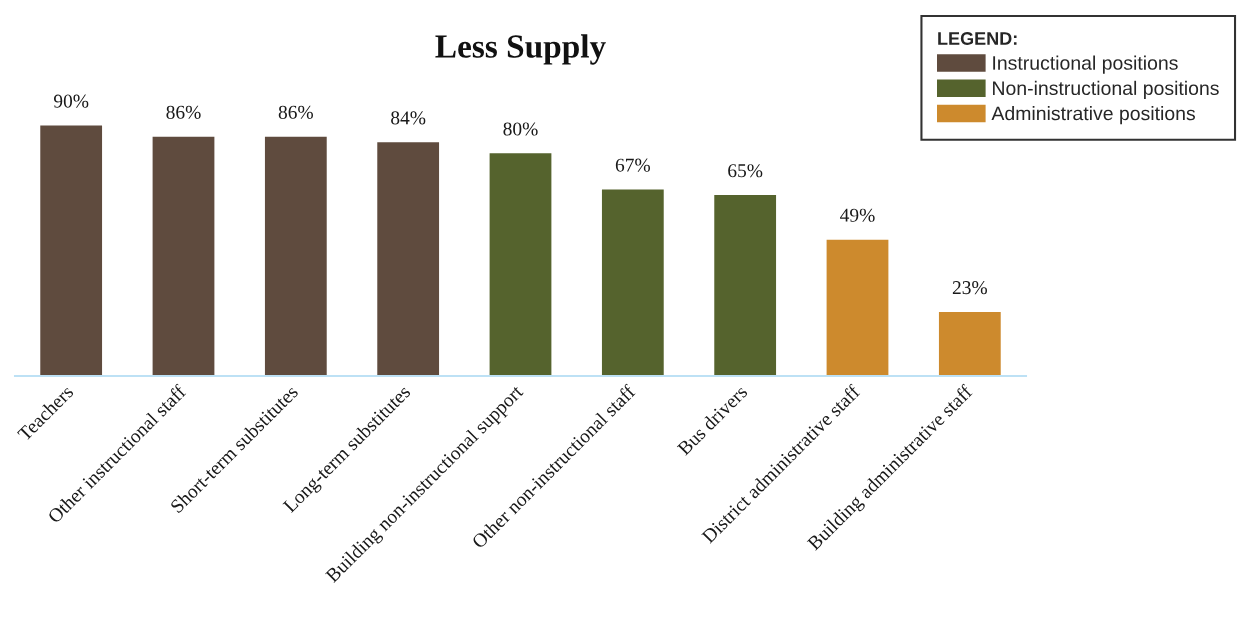 Image resolution: width=1246 pixels, height=635 pixels. What do you see at coordinates (1093, 115) in the screenshot?
I see `legend-label: Administrative positions` at bounding box center [1093, 115].